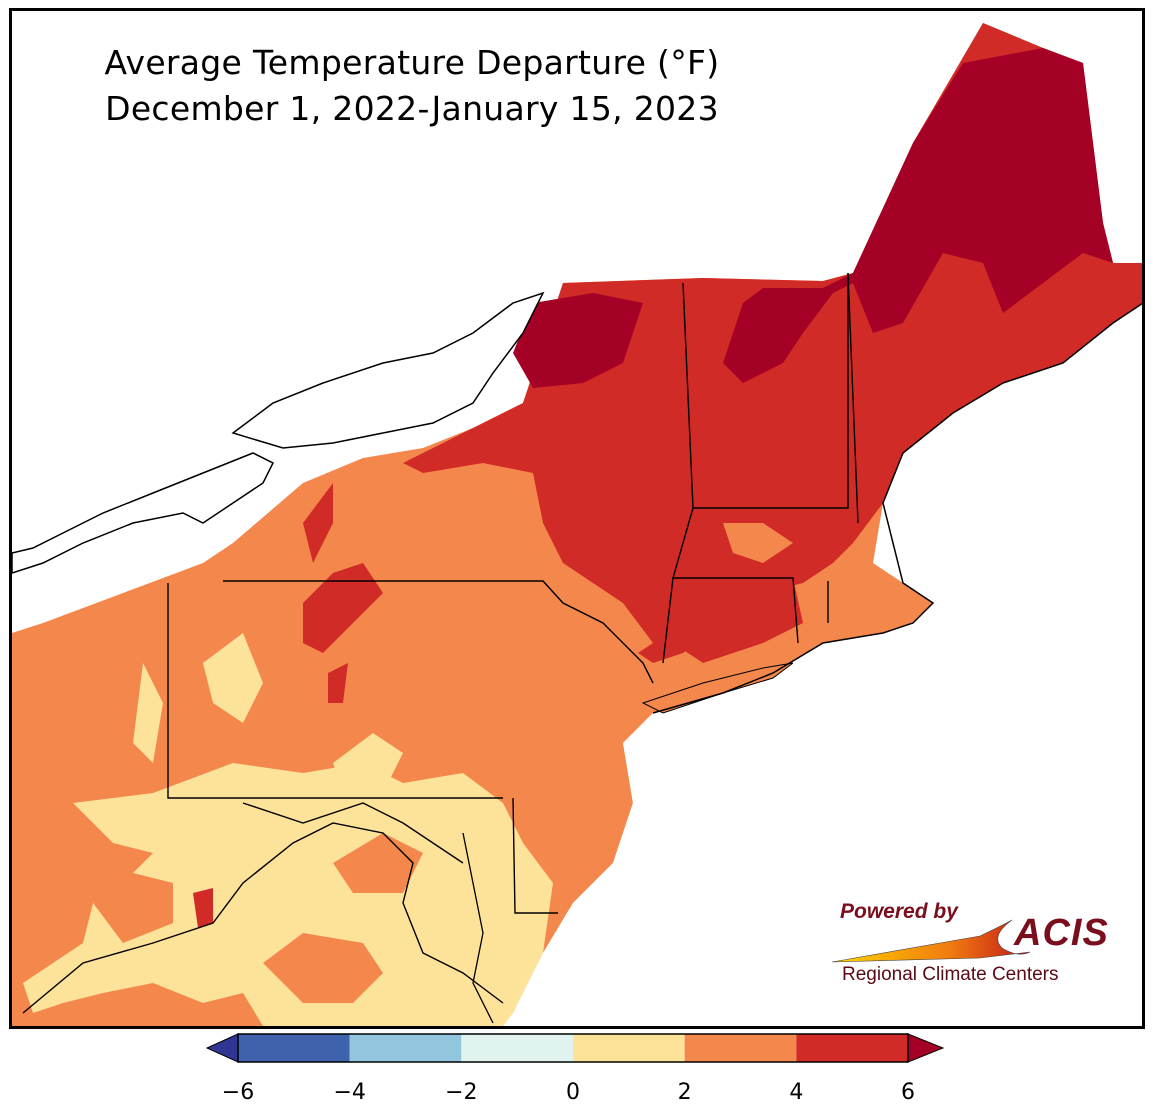 The height and width of the screenshot is (1112, 1153). Describe the element at coordinates (950, 974) in the screenshot. I see `logo-regional-climate-centers: Regional Climate Centers` at that location.